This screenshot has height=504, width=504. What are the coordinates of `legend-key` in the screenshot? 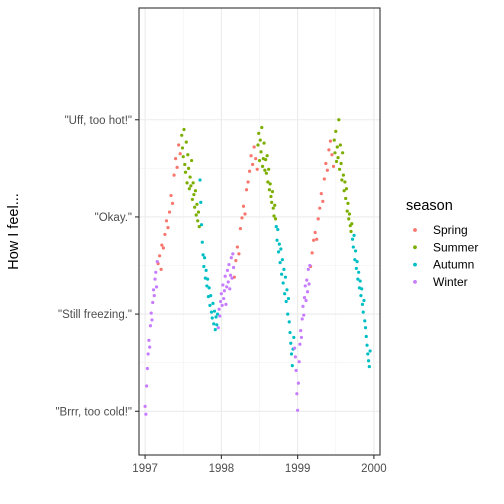 It's located at (415, 247).